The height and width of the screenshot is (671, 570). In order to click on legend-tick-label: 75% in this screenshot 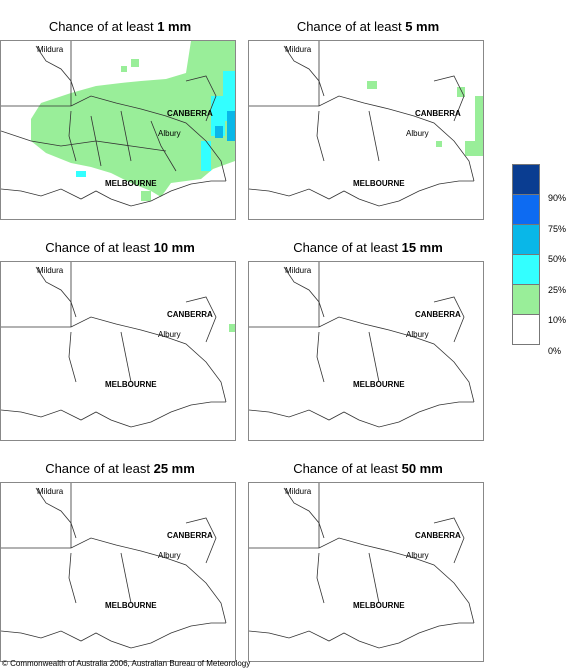, I will do `click(557, 228)`.